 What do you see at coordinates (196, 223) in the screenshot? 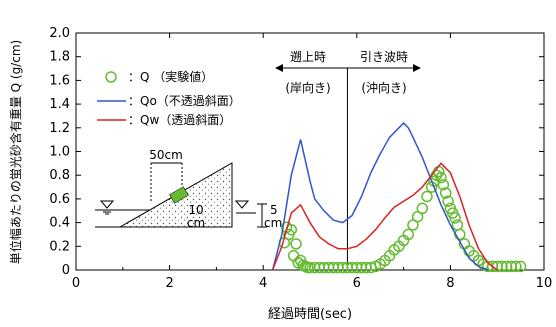
I see `dim-cm-label: cm` at bounding box center [196, 223].